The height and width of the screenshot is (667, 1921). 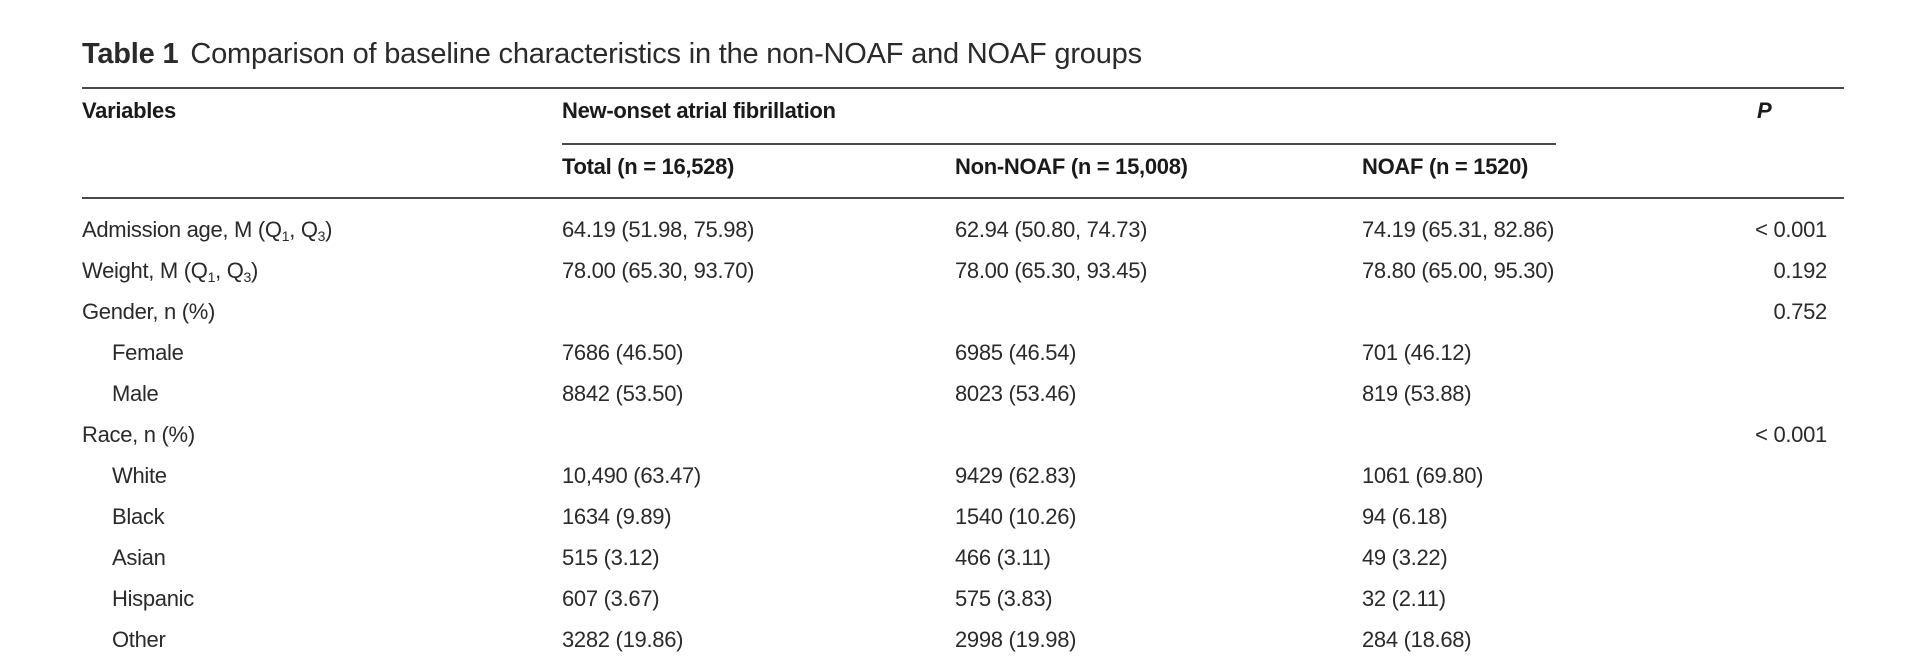 I want to click on cell-non-noaf: 78.00 (65.30, 93.45), so click(x=1051, y=270).